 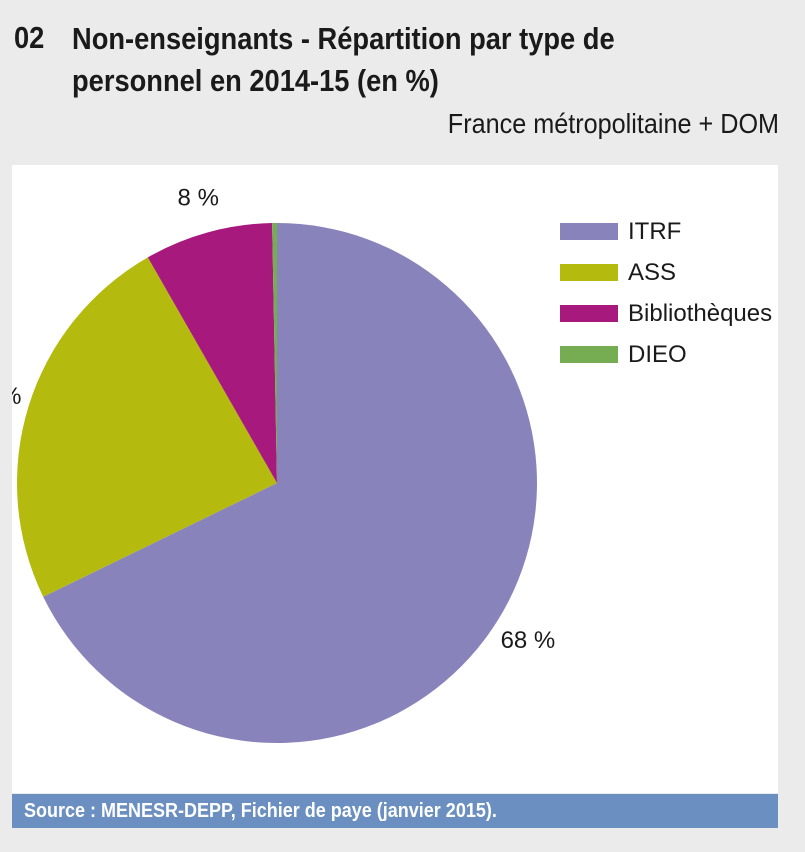 What do you see at coordinates (589, 272) in the screenshot?
I see `legend-swatch-ass` at bounding box center [589, 272].